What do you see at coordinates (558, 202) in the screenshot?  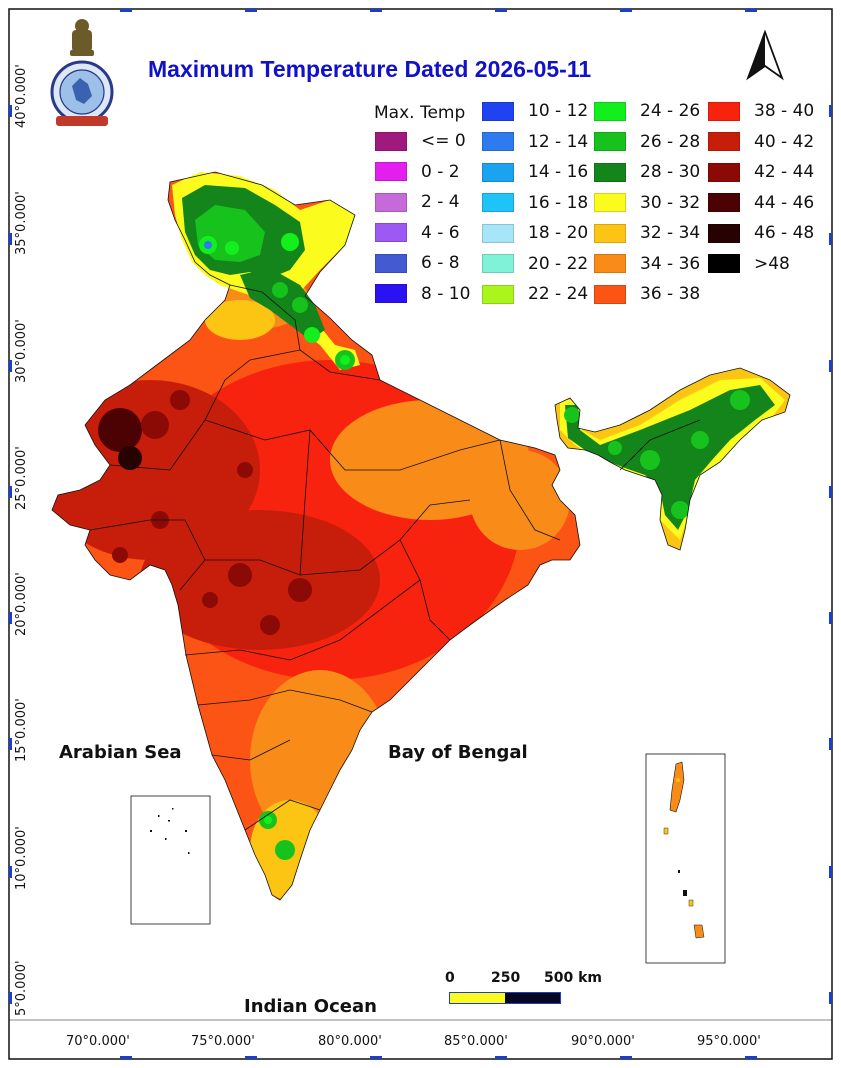 I see `legend-label: 16 - 18` at bounding box center [558, 202].